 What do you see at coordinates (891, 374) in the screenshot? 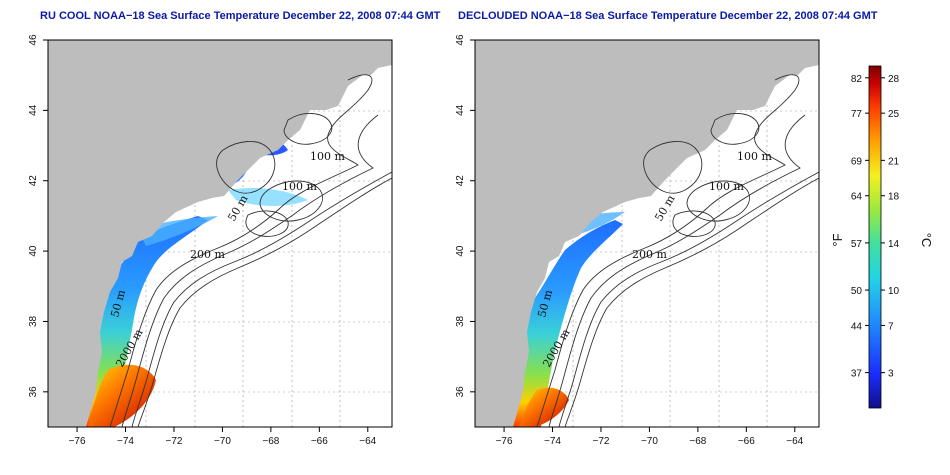
I see `colorbar-label-c: 3` at bounding box center [891, 374].